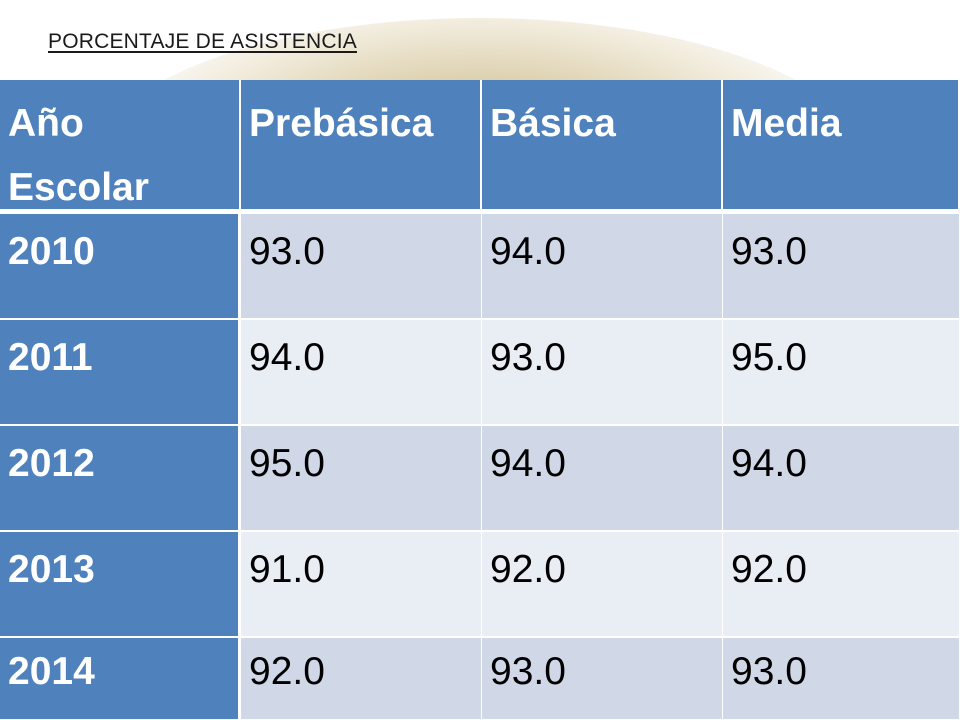 This screenshot has width=960, height=720. Describe the element at coordinates (602, 266) in the screenshot. I see `cell-2010-basica: 94.0` at that location.